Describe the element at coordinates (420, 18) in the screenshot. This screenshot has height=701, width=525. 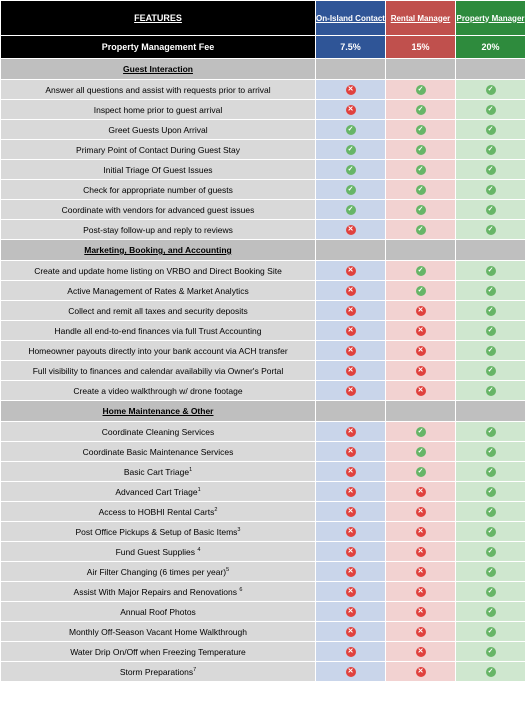
I see `plan-header-rental-manager: Rental Manager` at that location.